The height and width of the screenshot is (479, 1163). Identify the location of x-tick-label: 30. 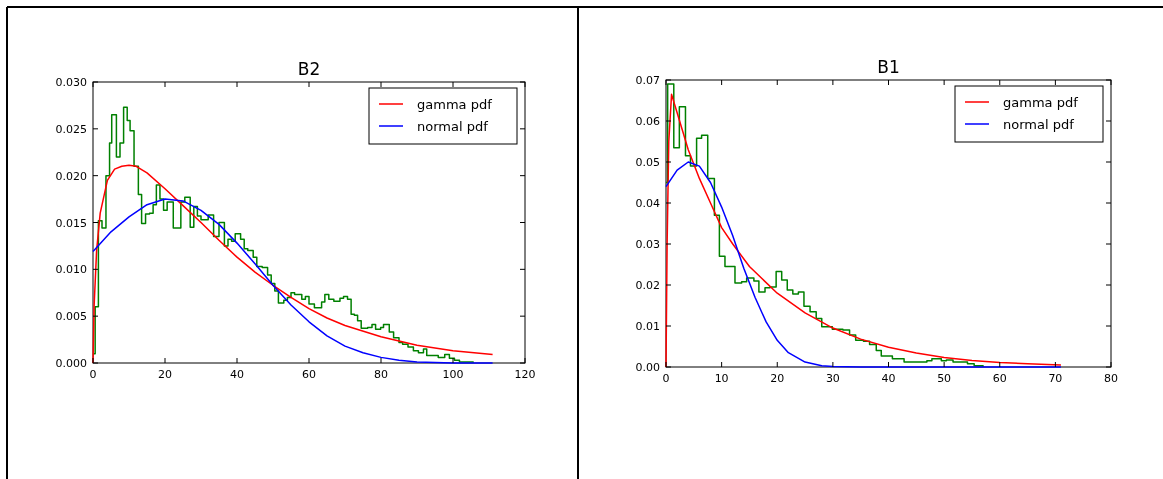
(832, 378).